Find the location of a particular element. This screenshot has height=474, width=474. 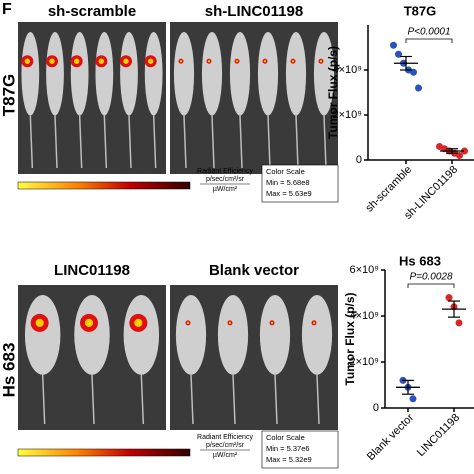

p-value: P<0.0001 is located at coordinates (428, 32).